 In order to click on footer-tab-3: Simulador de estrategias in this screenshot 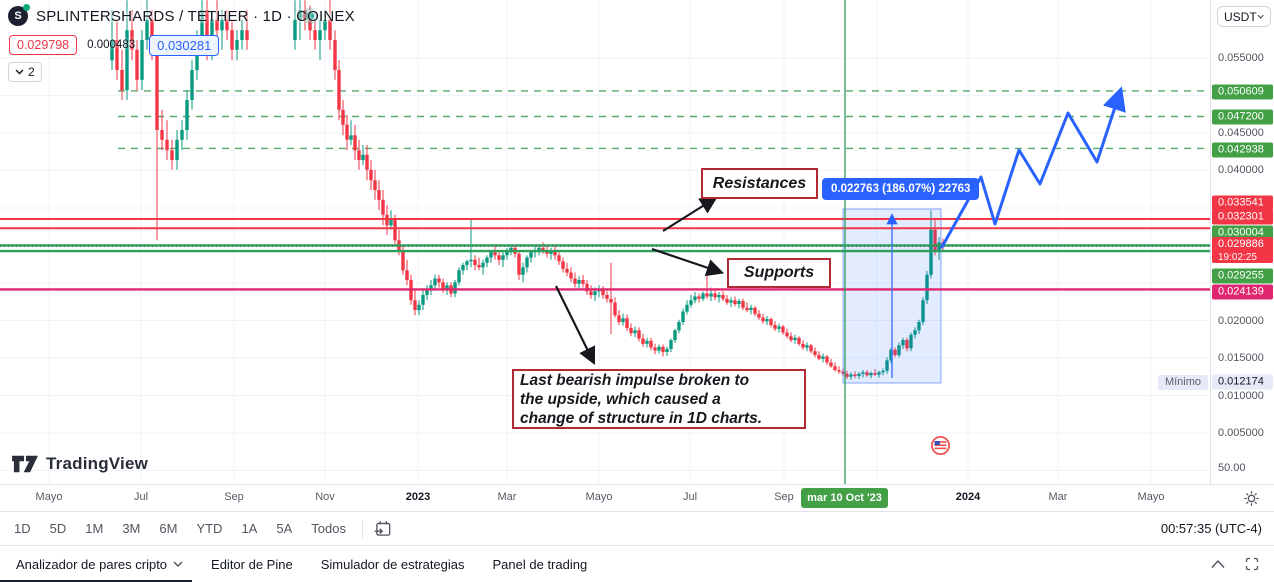, I will do `click(393, 564)`.